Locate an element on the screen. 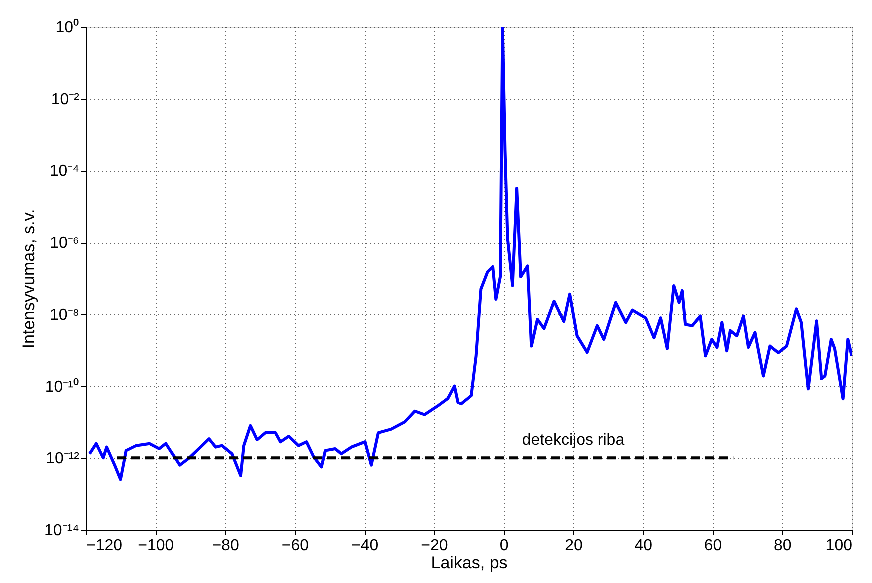 The image size is (872, 583). x-tick-label: 100 is located at coordinates (839, 546).